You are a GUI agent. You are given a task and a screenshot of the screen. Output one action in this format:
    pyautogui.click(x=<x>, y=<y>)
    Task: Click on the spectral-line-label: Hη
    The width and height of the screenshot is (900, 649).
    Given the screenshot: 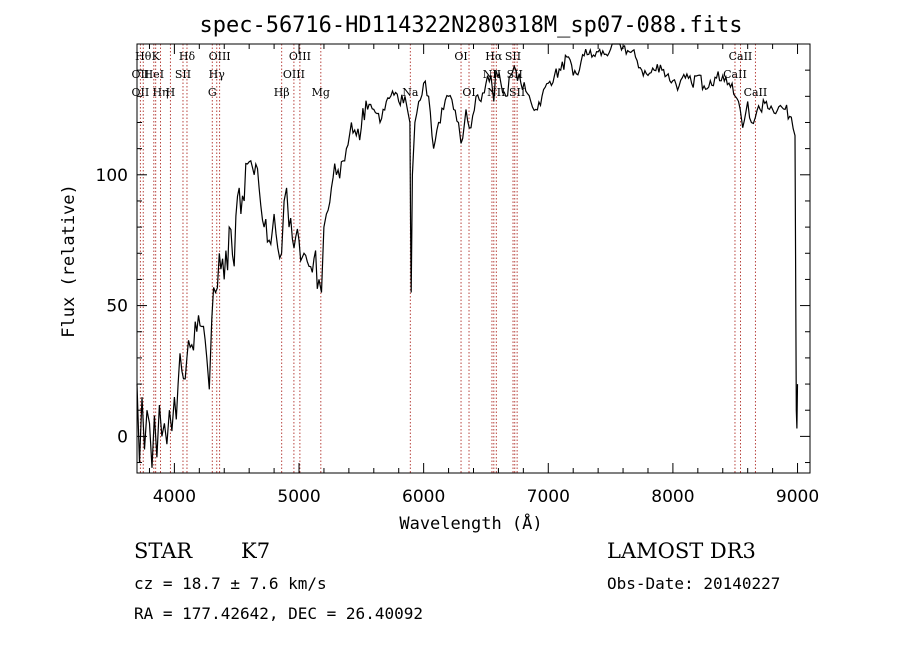 What is the action you would take?
    pyautogui.click(x=160, y=92)
    